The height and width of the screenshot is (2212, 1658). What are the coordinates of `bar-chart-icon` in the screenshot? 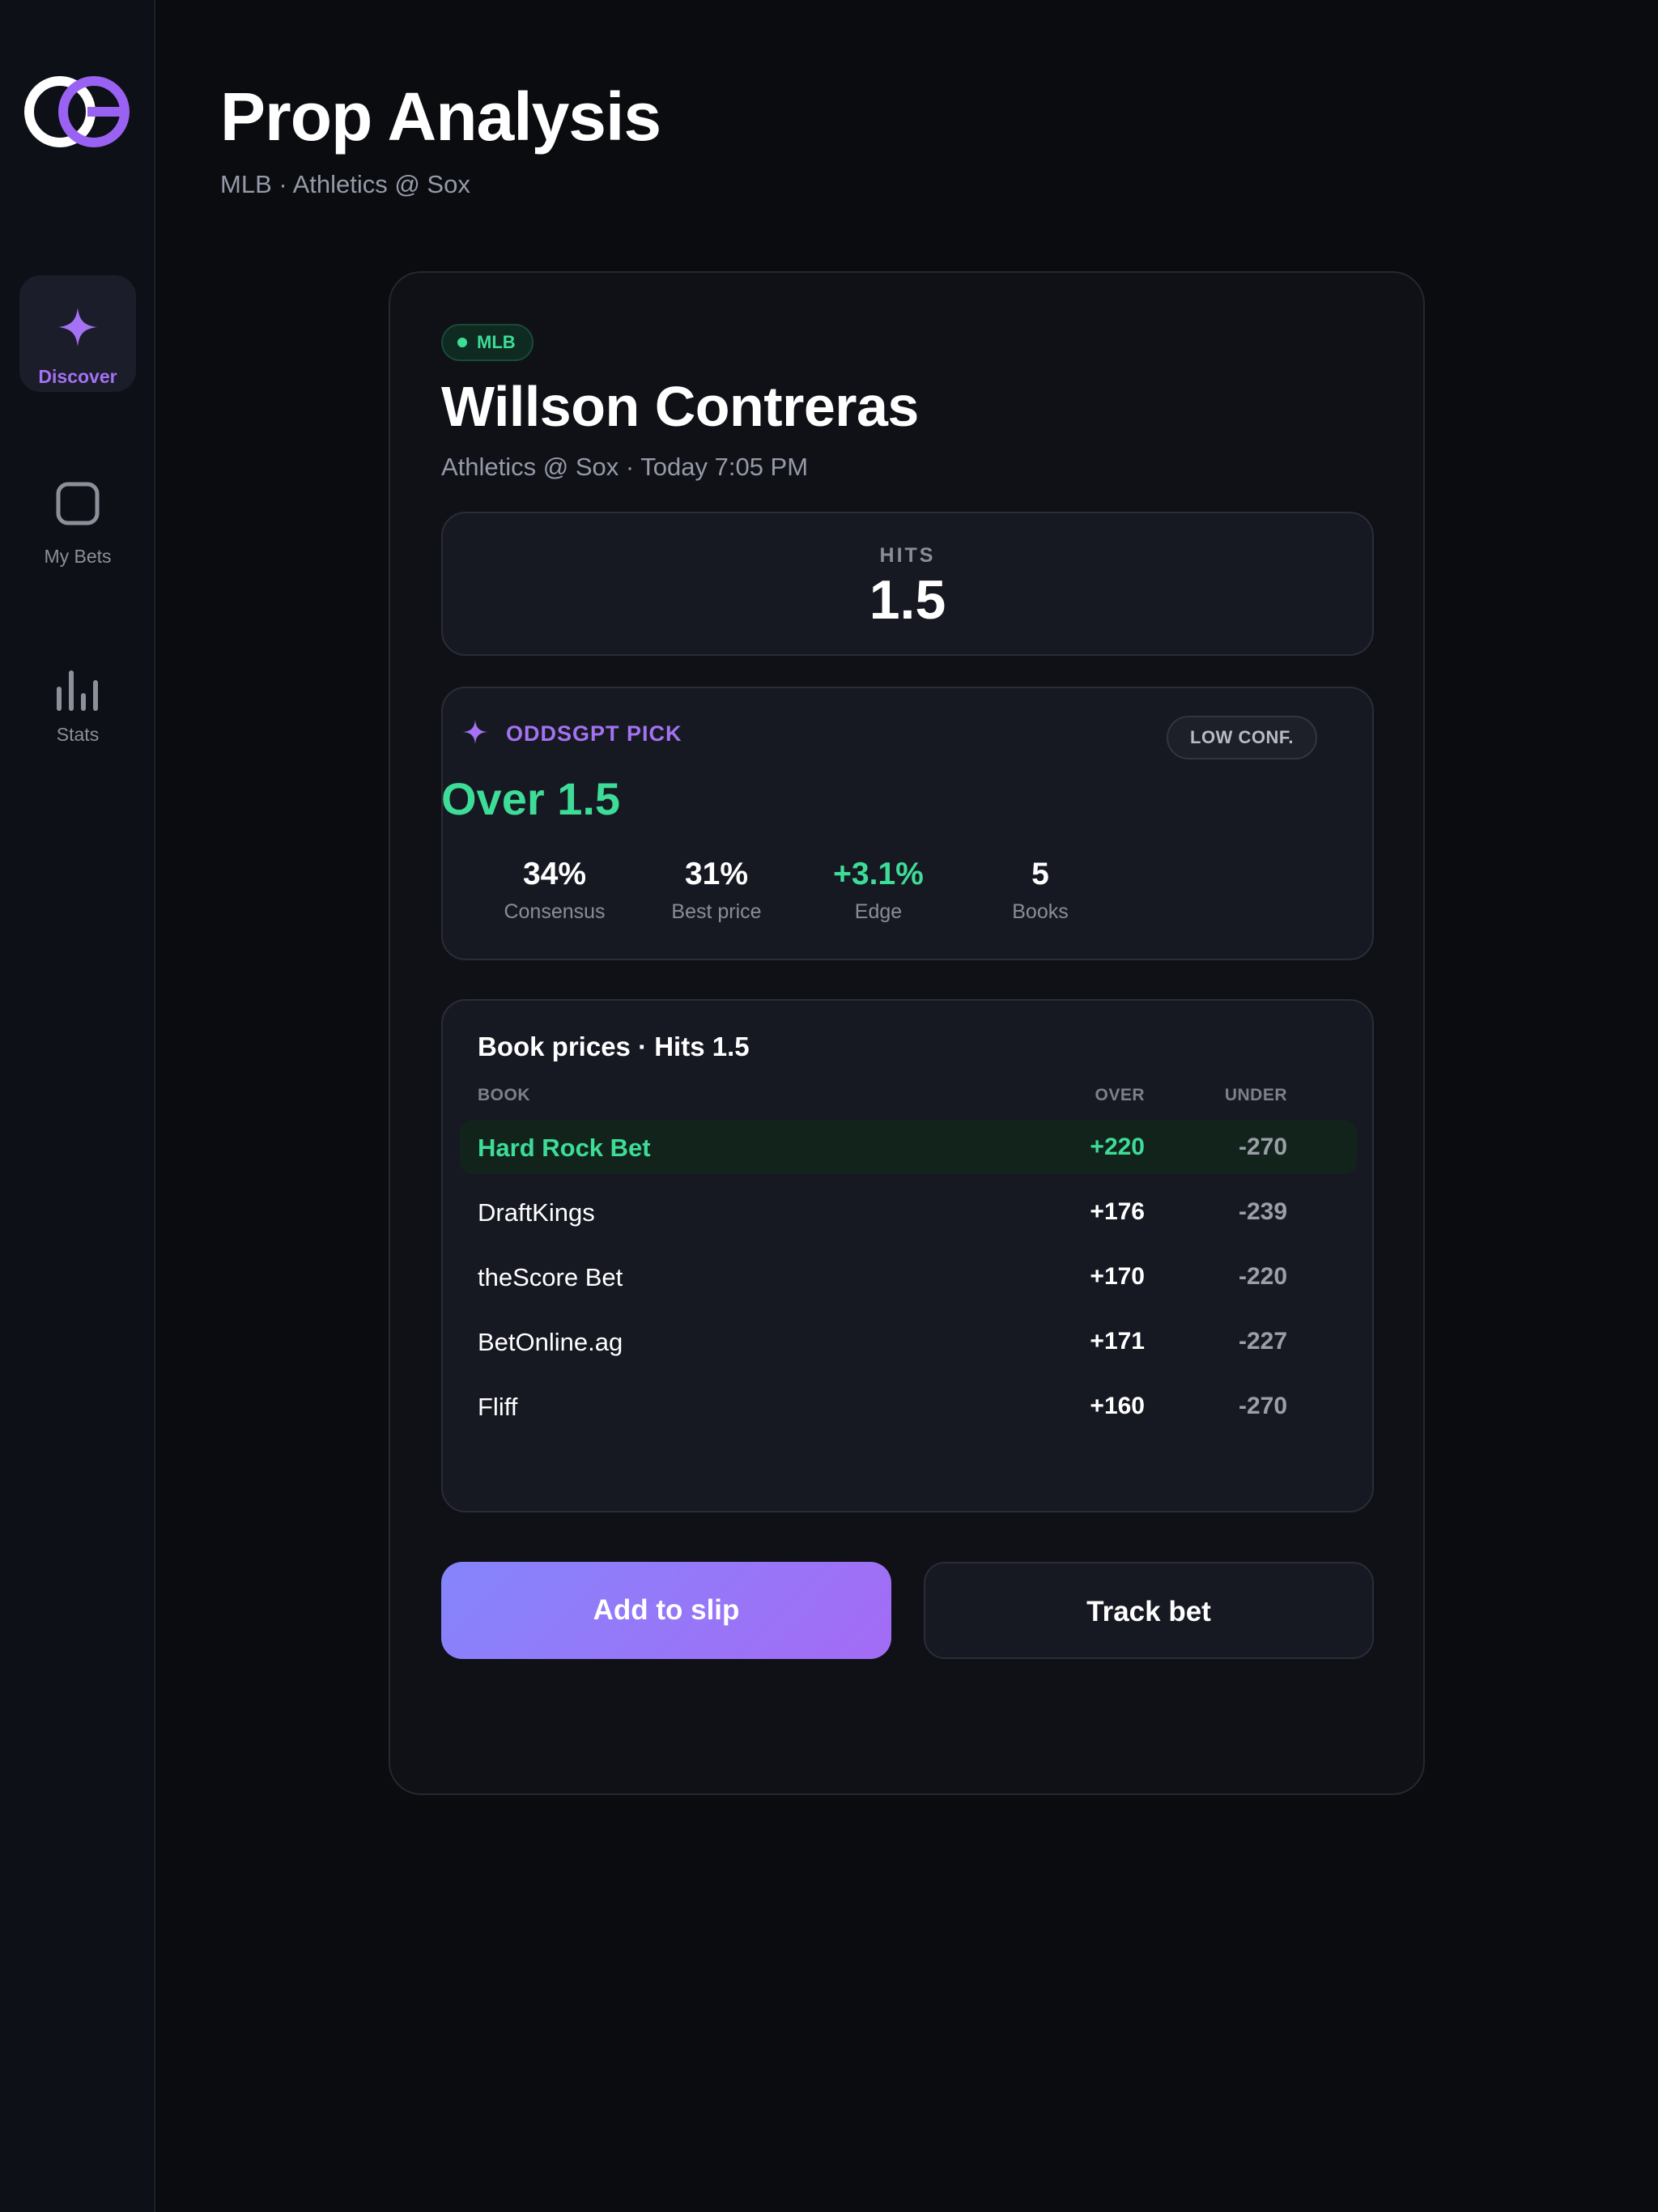 It's located at (77, 690).